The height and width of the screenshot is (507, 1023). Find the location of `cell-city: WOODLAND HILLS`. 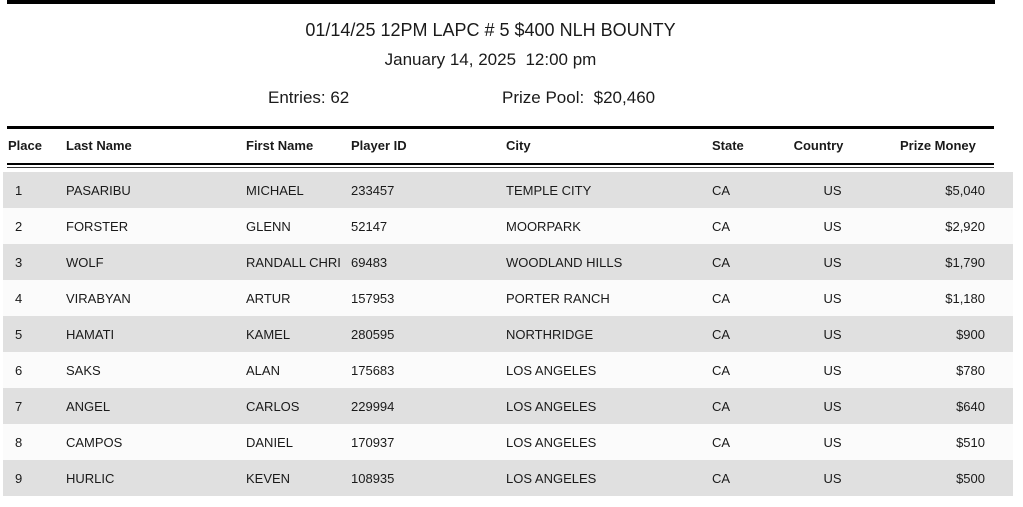

cell-city: WOODLAND HILLS is located at coordinates (564, 262).